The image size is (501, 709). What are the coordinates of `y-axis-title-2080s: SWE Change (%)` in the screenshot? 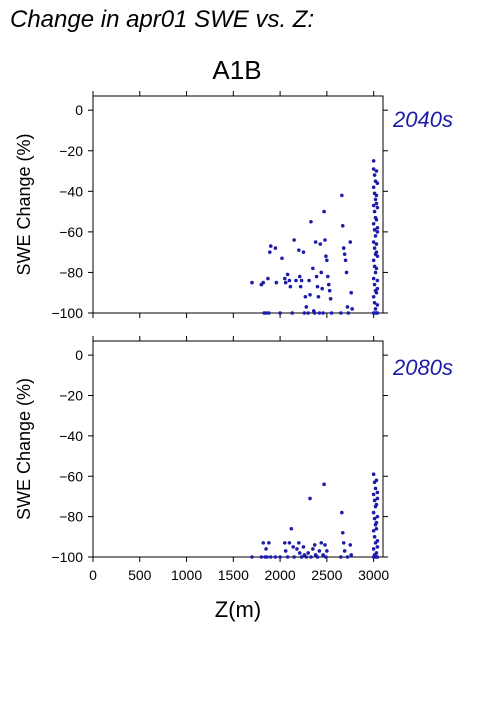 It's located at (24, 449).